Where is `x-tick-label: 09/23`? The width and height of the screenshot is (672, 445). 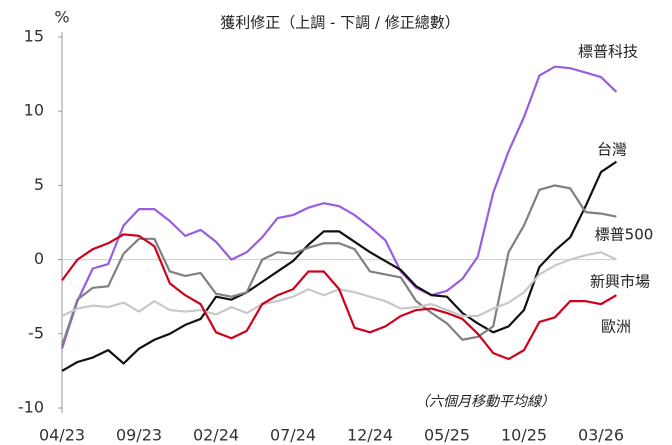
x-tick-label: 09/23 is located at coordinates (139, 435).